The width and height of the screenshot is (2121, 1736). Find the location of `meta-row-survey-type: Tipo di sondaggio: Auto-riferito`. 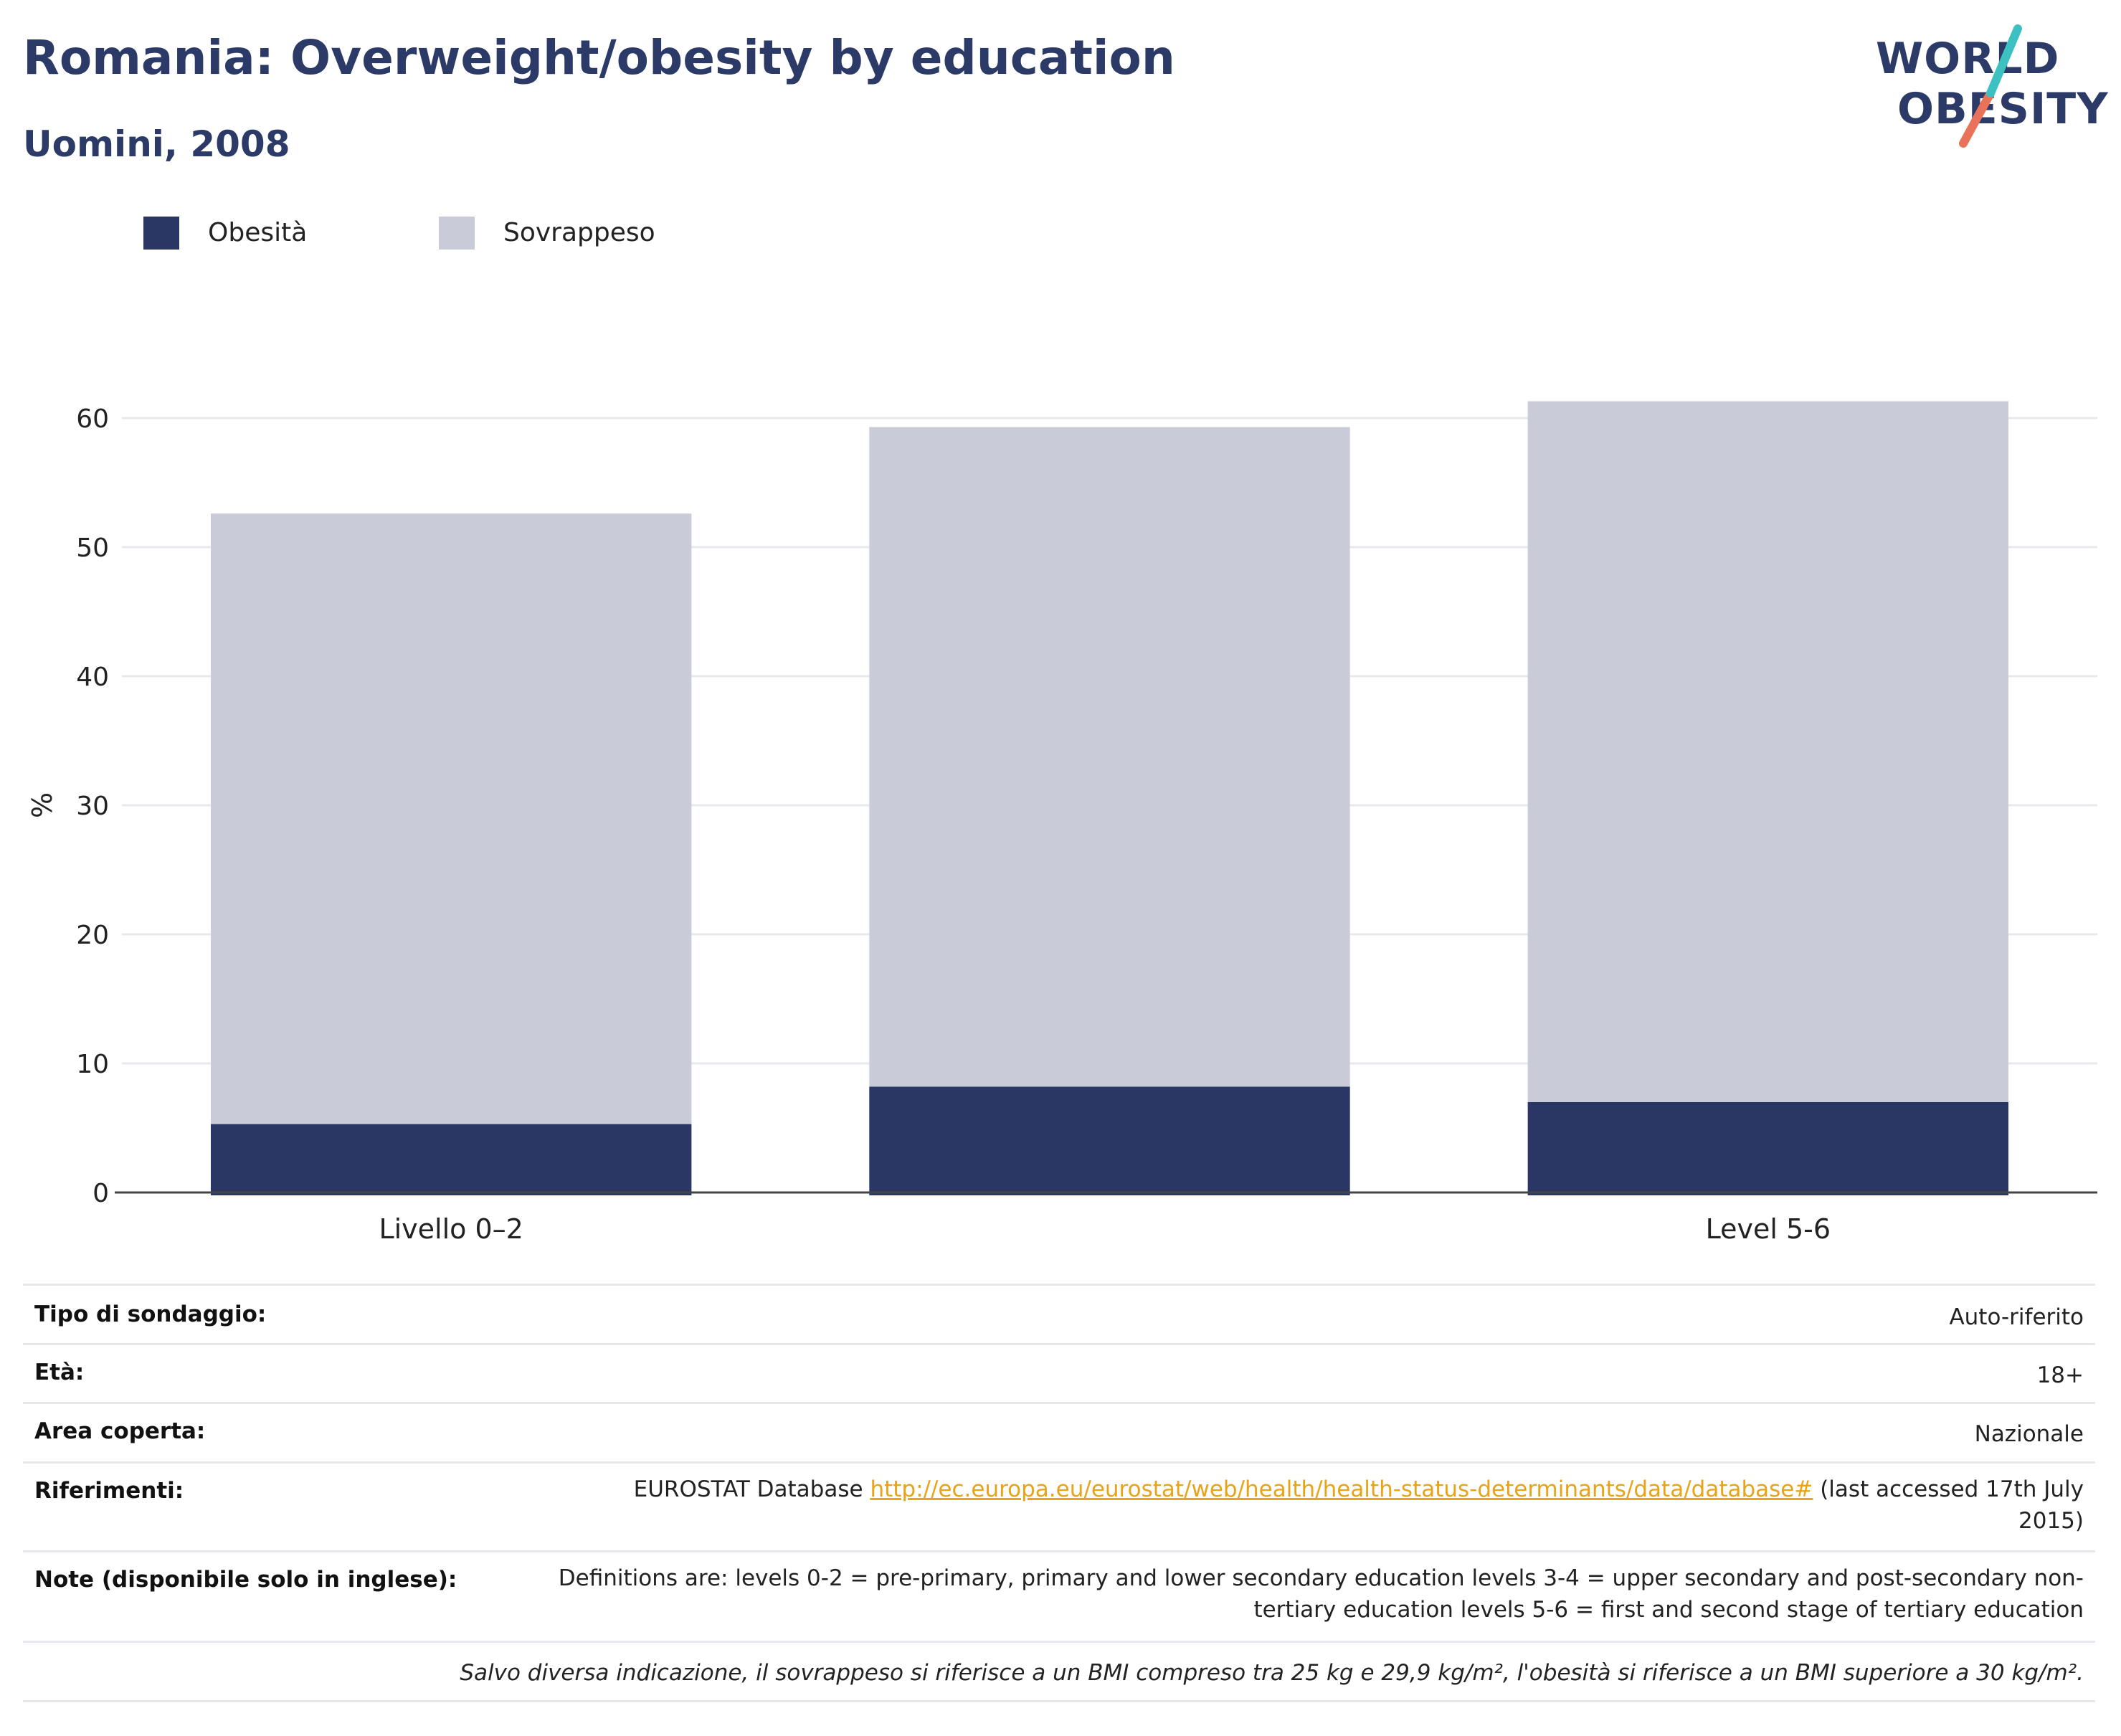

meta-row-survey-type: Tipo di sondaggio: Auto-riferito is located at coordinates (1059, 1313).